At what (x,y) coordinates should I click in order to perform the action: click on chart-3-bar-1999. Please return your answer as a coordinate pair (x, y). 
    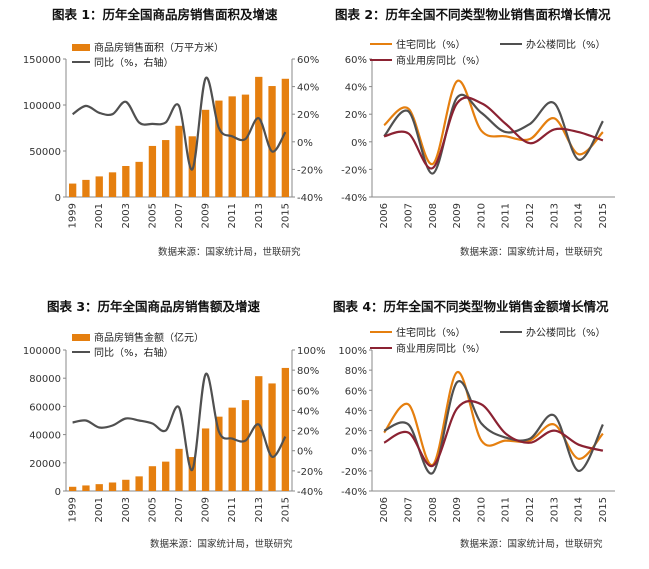
    Looking at the image, I should click on (72, 488).